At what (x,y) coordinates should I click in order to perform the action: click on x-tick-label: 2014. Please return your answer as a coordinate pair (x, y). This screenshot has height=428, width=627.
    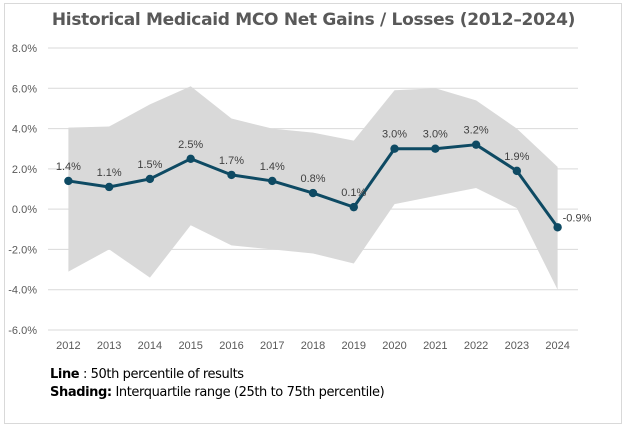
    Looking at the image, I should click on (150, 346).